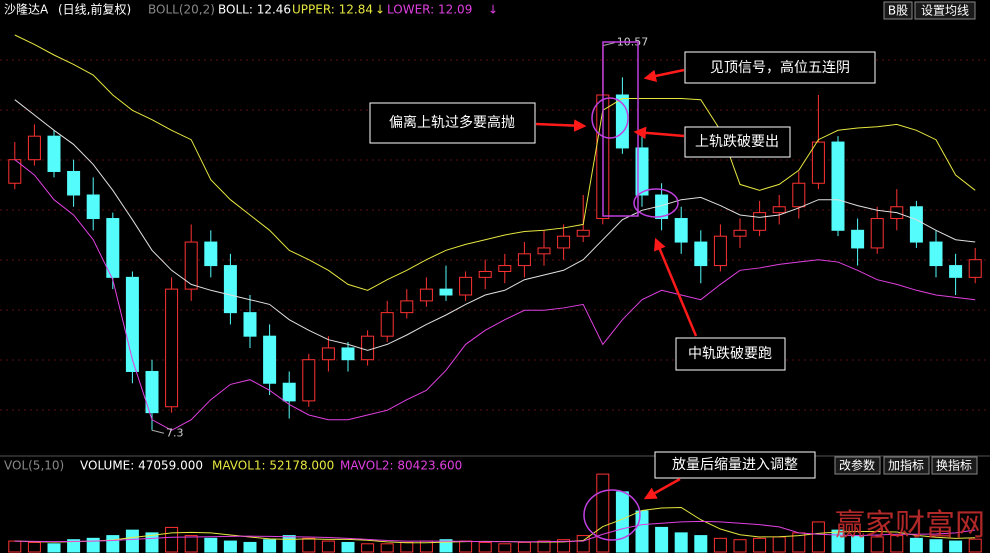 The image size is (990, 553). Describe the element at coordinates (175, 432) in the screenshot. I see `low-label: 7.3` at that location.